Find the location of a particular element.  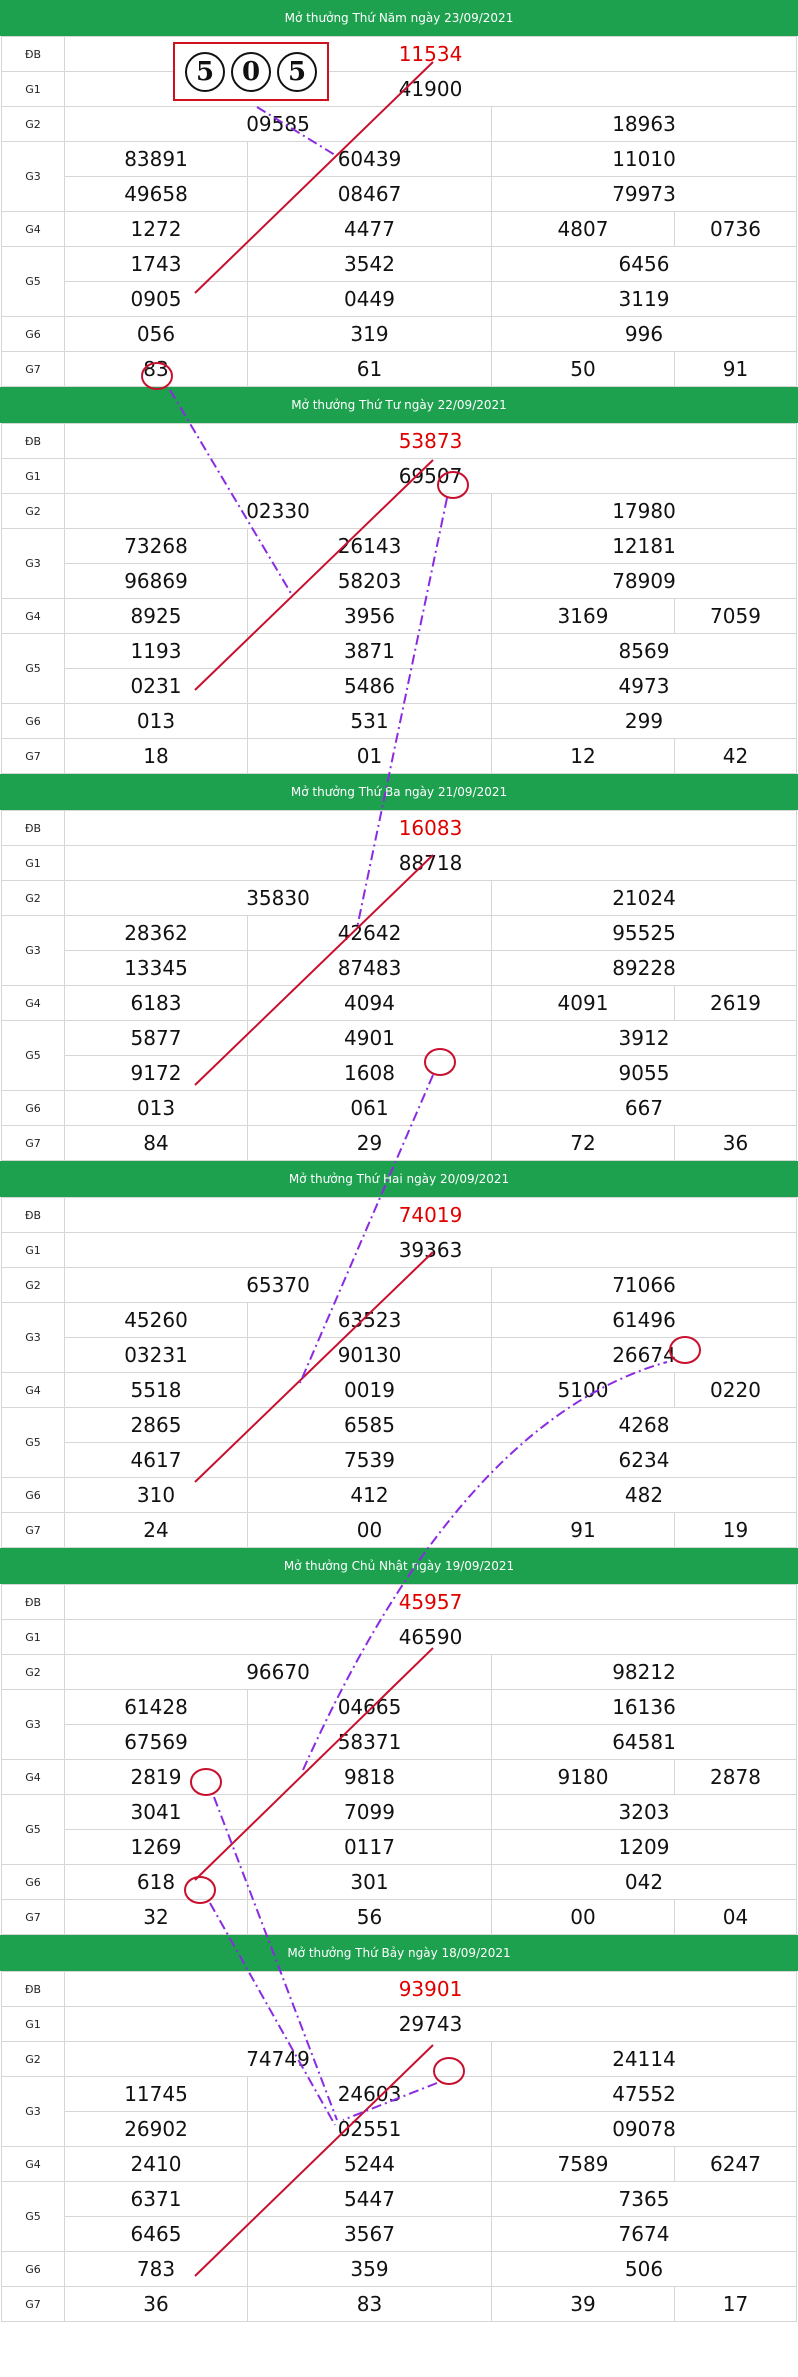

prize-number: 74749 is located at coordinates (278, 2059).